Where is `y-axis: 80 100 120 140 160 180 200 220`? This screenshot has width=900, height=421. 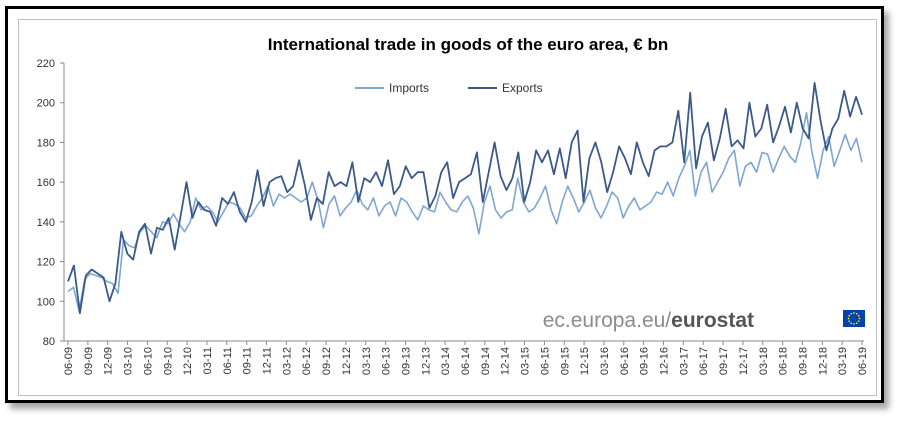 y-axis: 80 100 120 140 160 180 200 220 is located at coordinates (51, 203).